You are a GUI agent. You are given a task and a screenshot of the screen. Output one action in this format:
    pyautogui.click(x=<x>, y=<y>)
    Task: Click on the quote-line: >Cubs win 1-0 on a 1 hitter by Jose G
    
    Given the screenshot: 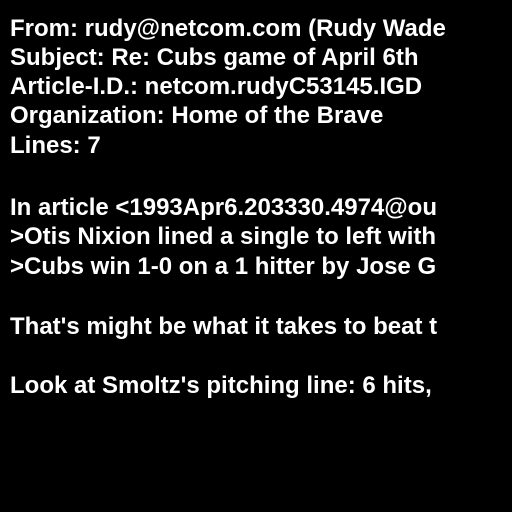 What is the action you would take?
    pyautogui.click(x=223, y=266)
    